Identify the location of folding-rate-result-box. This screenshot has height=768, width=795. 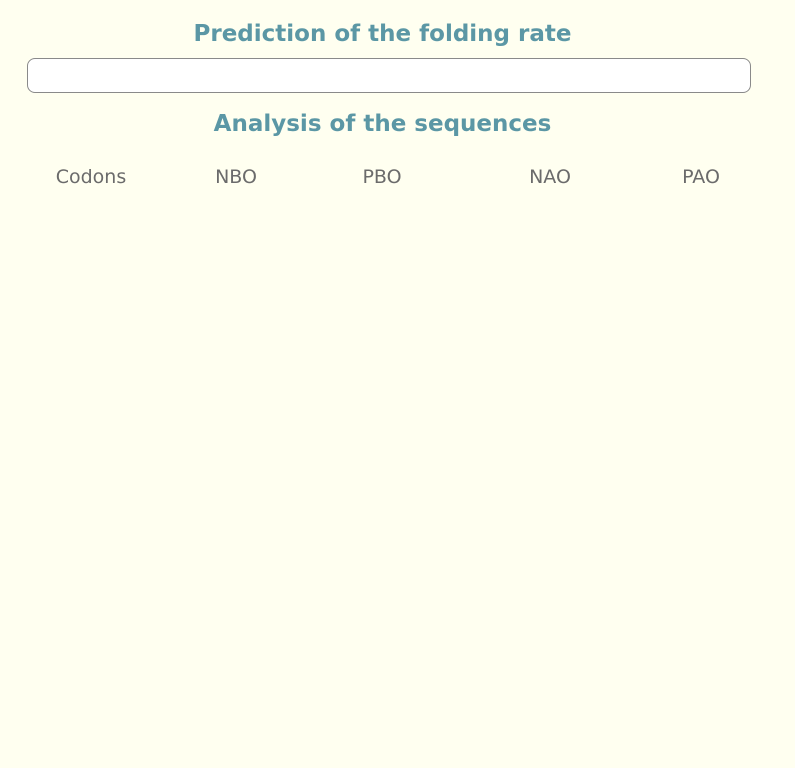
(389, 75).